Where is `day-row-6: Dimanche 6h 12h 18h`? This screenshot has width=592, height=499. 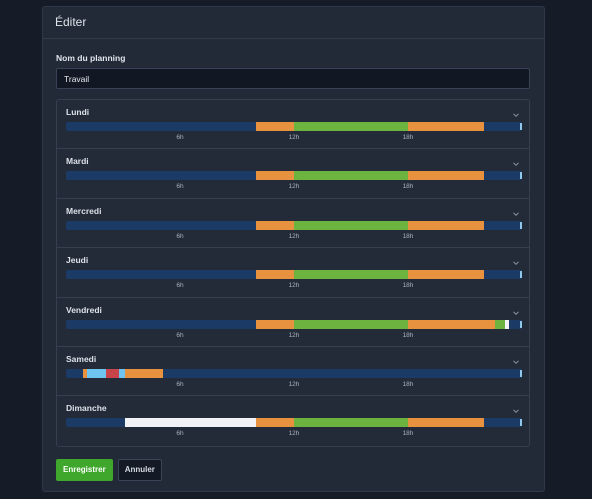
day-row-6: Dimanche 6h 12h 18h is located at coordinates (293, 420).